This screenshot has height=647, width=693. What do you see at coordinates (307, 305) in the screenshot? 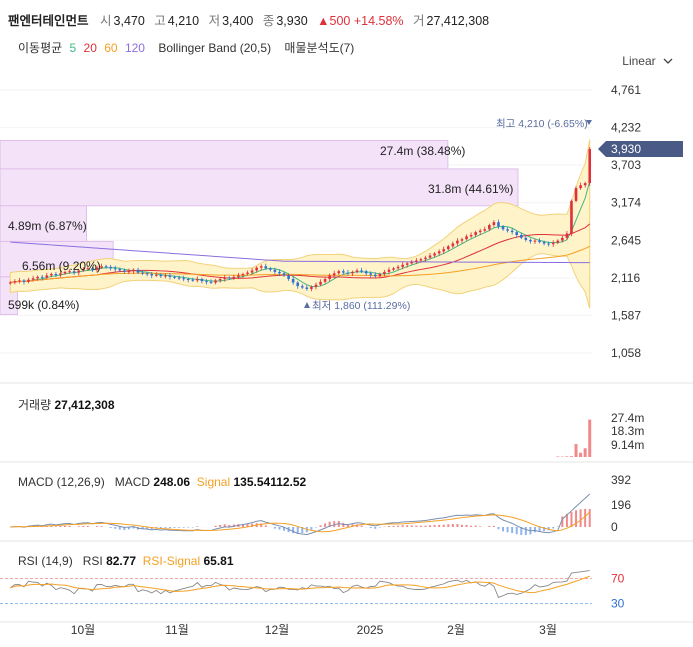
I see `min-marker-icon` at bounding box center [307, 305].